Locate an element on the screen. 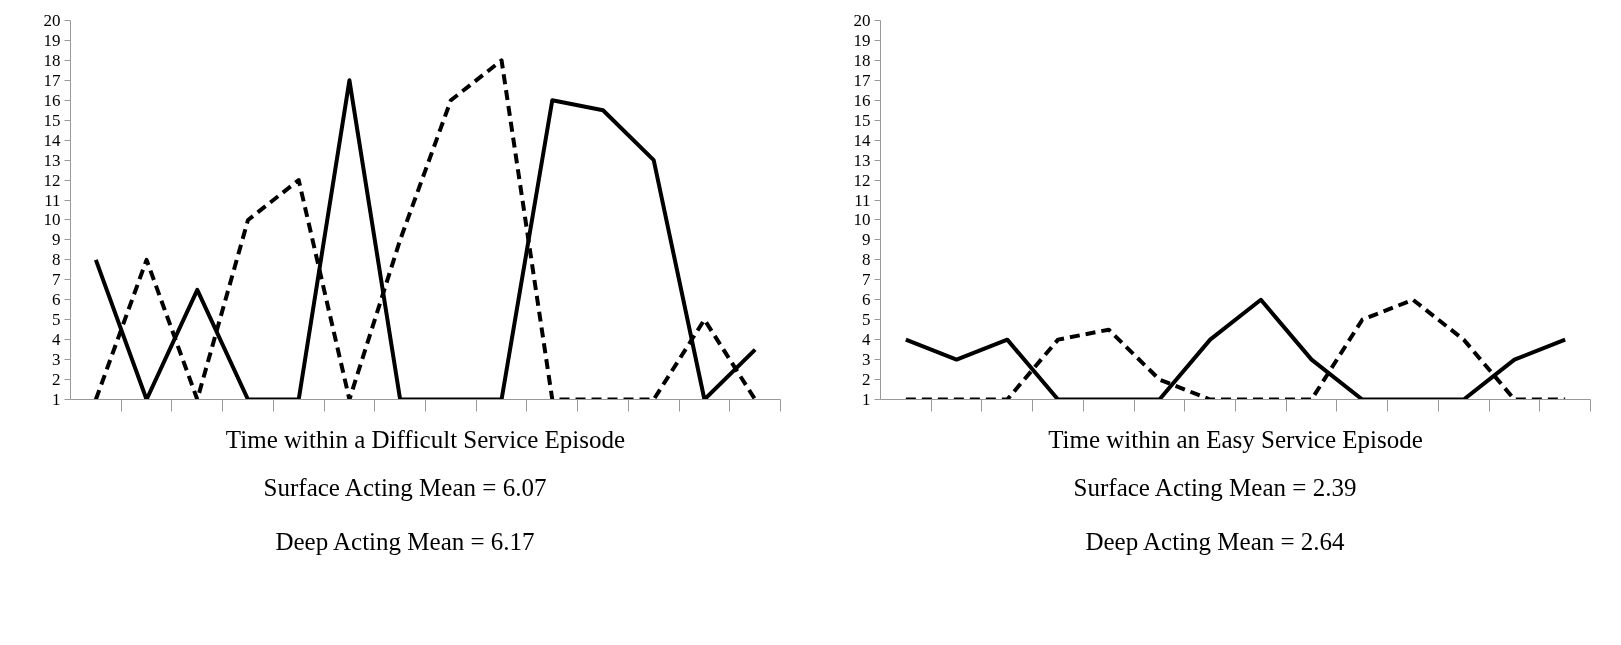 The image size is (1621, 645). text: Deep Acting Mean = 6.17 is located at coordinates (405, 541).